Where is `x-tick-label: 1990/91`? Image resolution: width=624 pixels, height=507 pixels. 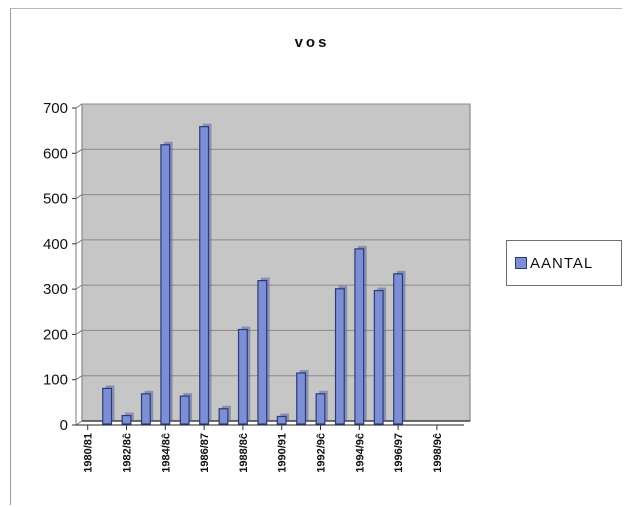 x-tick-label: 1990/91 is located at coordinates (283, 453).